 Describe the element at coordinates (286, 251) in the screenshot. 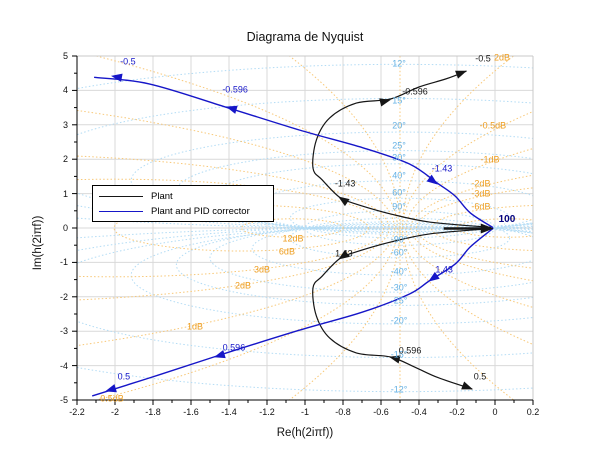

I see `gain-contour-label: 6dB` at that location.